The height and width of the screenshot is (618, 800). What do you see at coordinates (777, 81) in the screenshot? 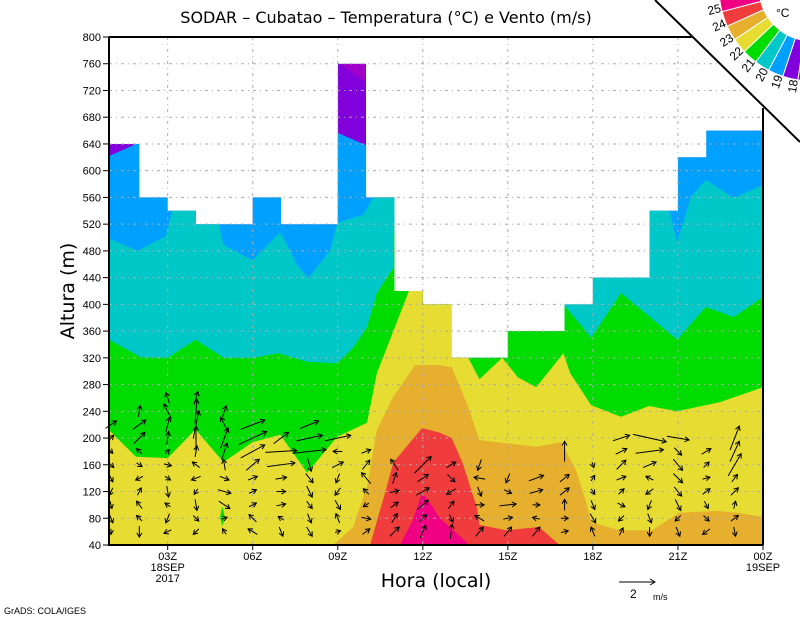
I see `colorbar-label: 19` at bounding box center [777, 81].